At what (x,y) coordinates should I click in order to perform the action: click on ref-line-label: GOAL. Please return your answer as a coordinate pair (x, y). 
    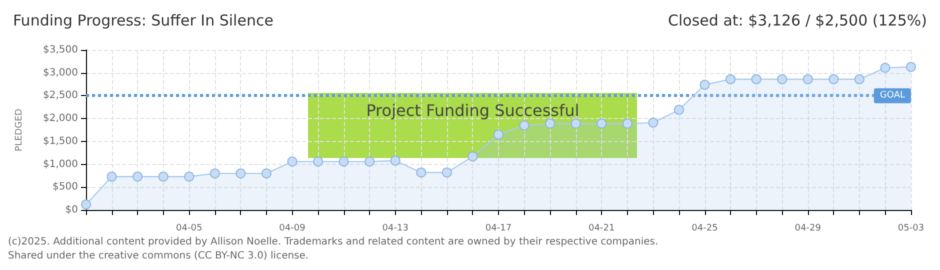
    Looking at the image, I should click on (892, 95).